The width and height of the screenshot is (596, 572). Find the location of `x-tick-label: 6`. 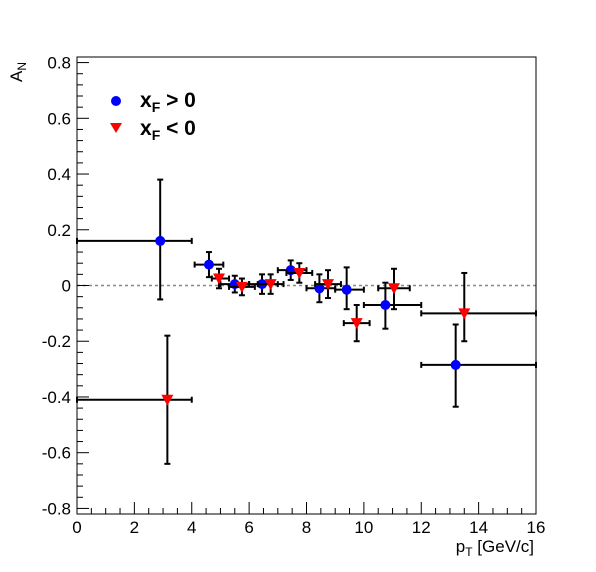

x-tick-label: 6 is located at coordinates (248, 527).